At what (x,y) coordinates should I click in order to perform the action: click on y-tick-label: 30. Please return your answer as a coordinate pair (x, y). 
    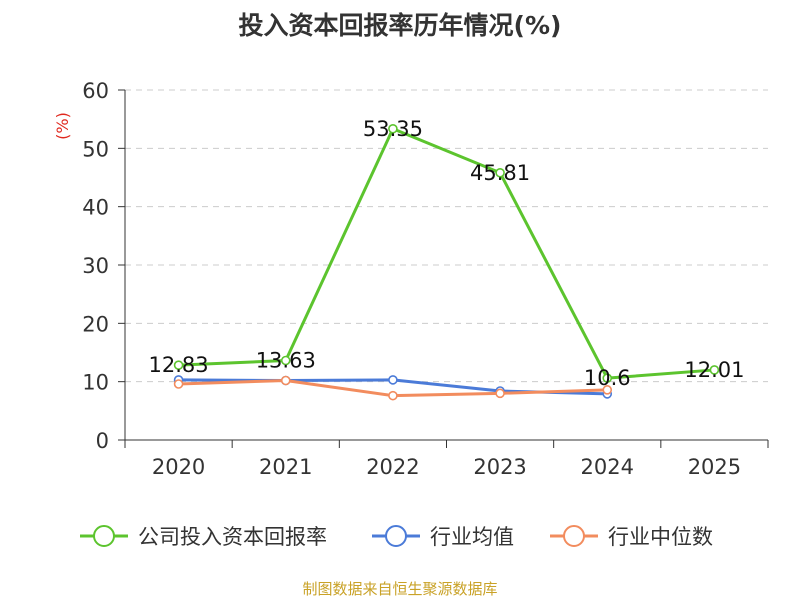
    Looking at the image, I should click on (95, 266).